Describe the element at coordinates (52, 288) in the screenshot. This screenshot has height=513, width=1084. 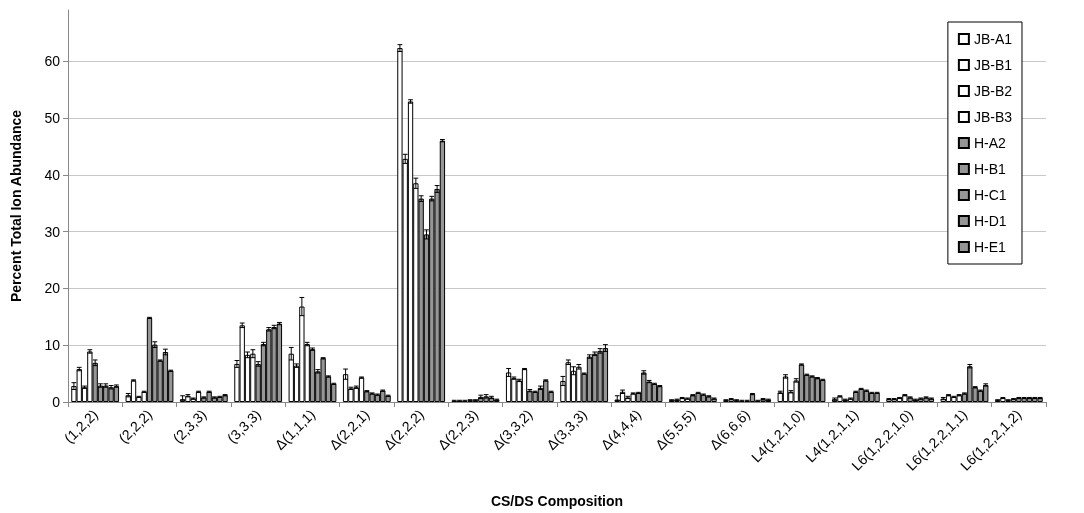
I see `y-tick-label: 20` at that location.